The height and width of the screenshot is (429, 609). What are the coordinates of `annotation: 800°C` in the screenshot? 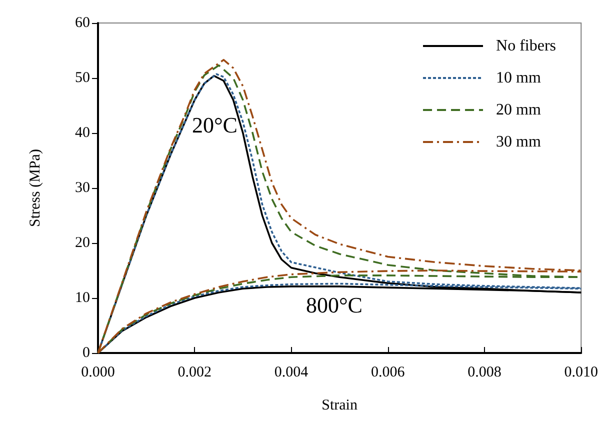 It's located at (334, 305).